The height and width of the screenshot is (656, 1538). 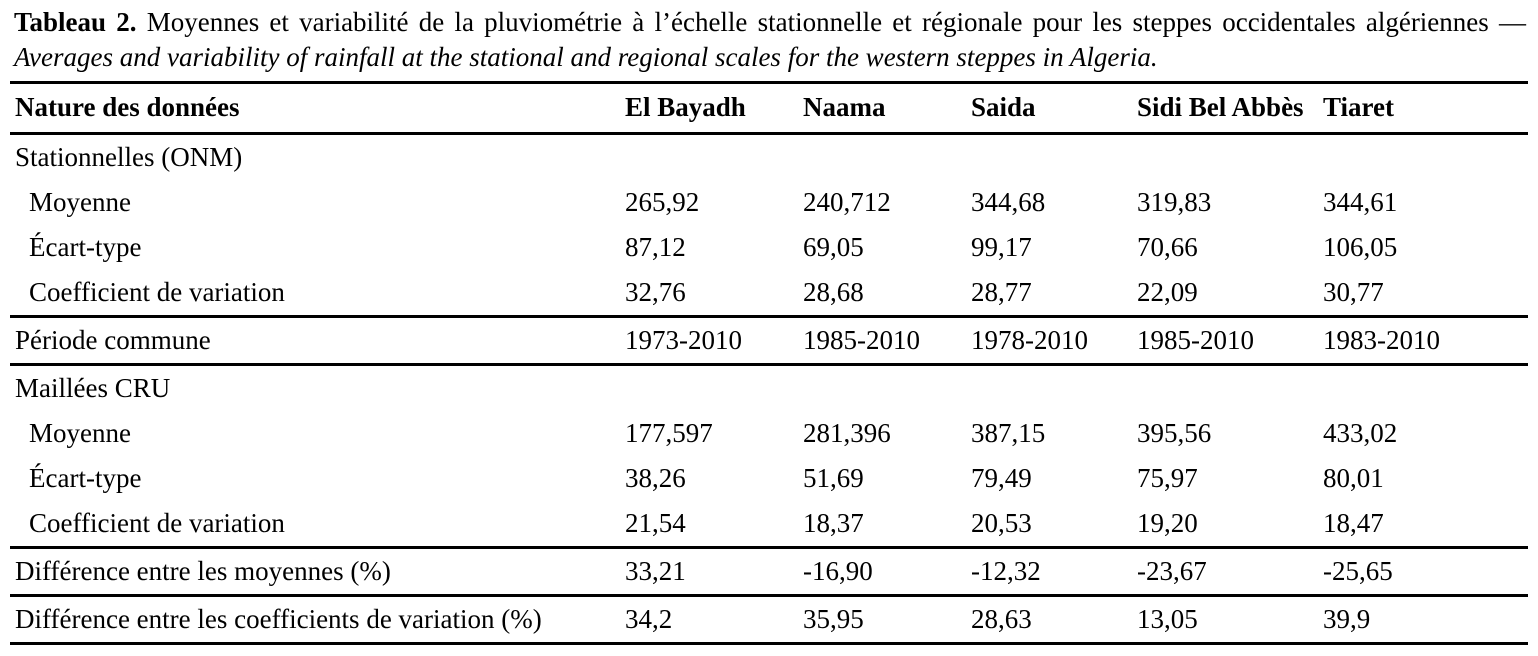 I want to click on cell: 19,20, so click(x=1230, y=525).